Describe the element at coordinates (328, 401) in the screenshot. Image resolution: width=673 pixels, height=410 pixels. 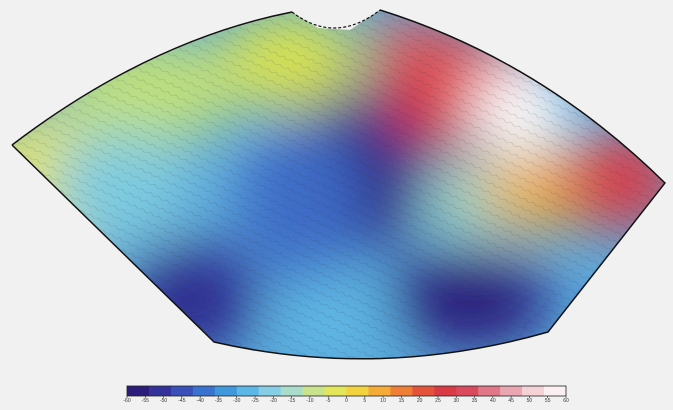
I see `colorbar-tick-label: -5` at that location.